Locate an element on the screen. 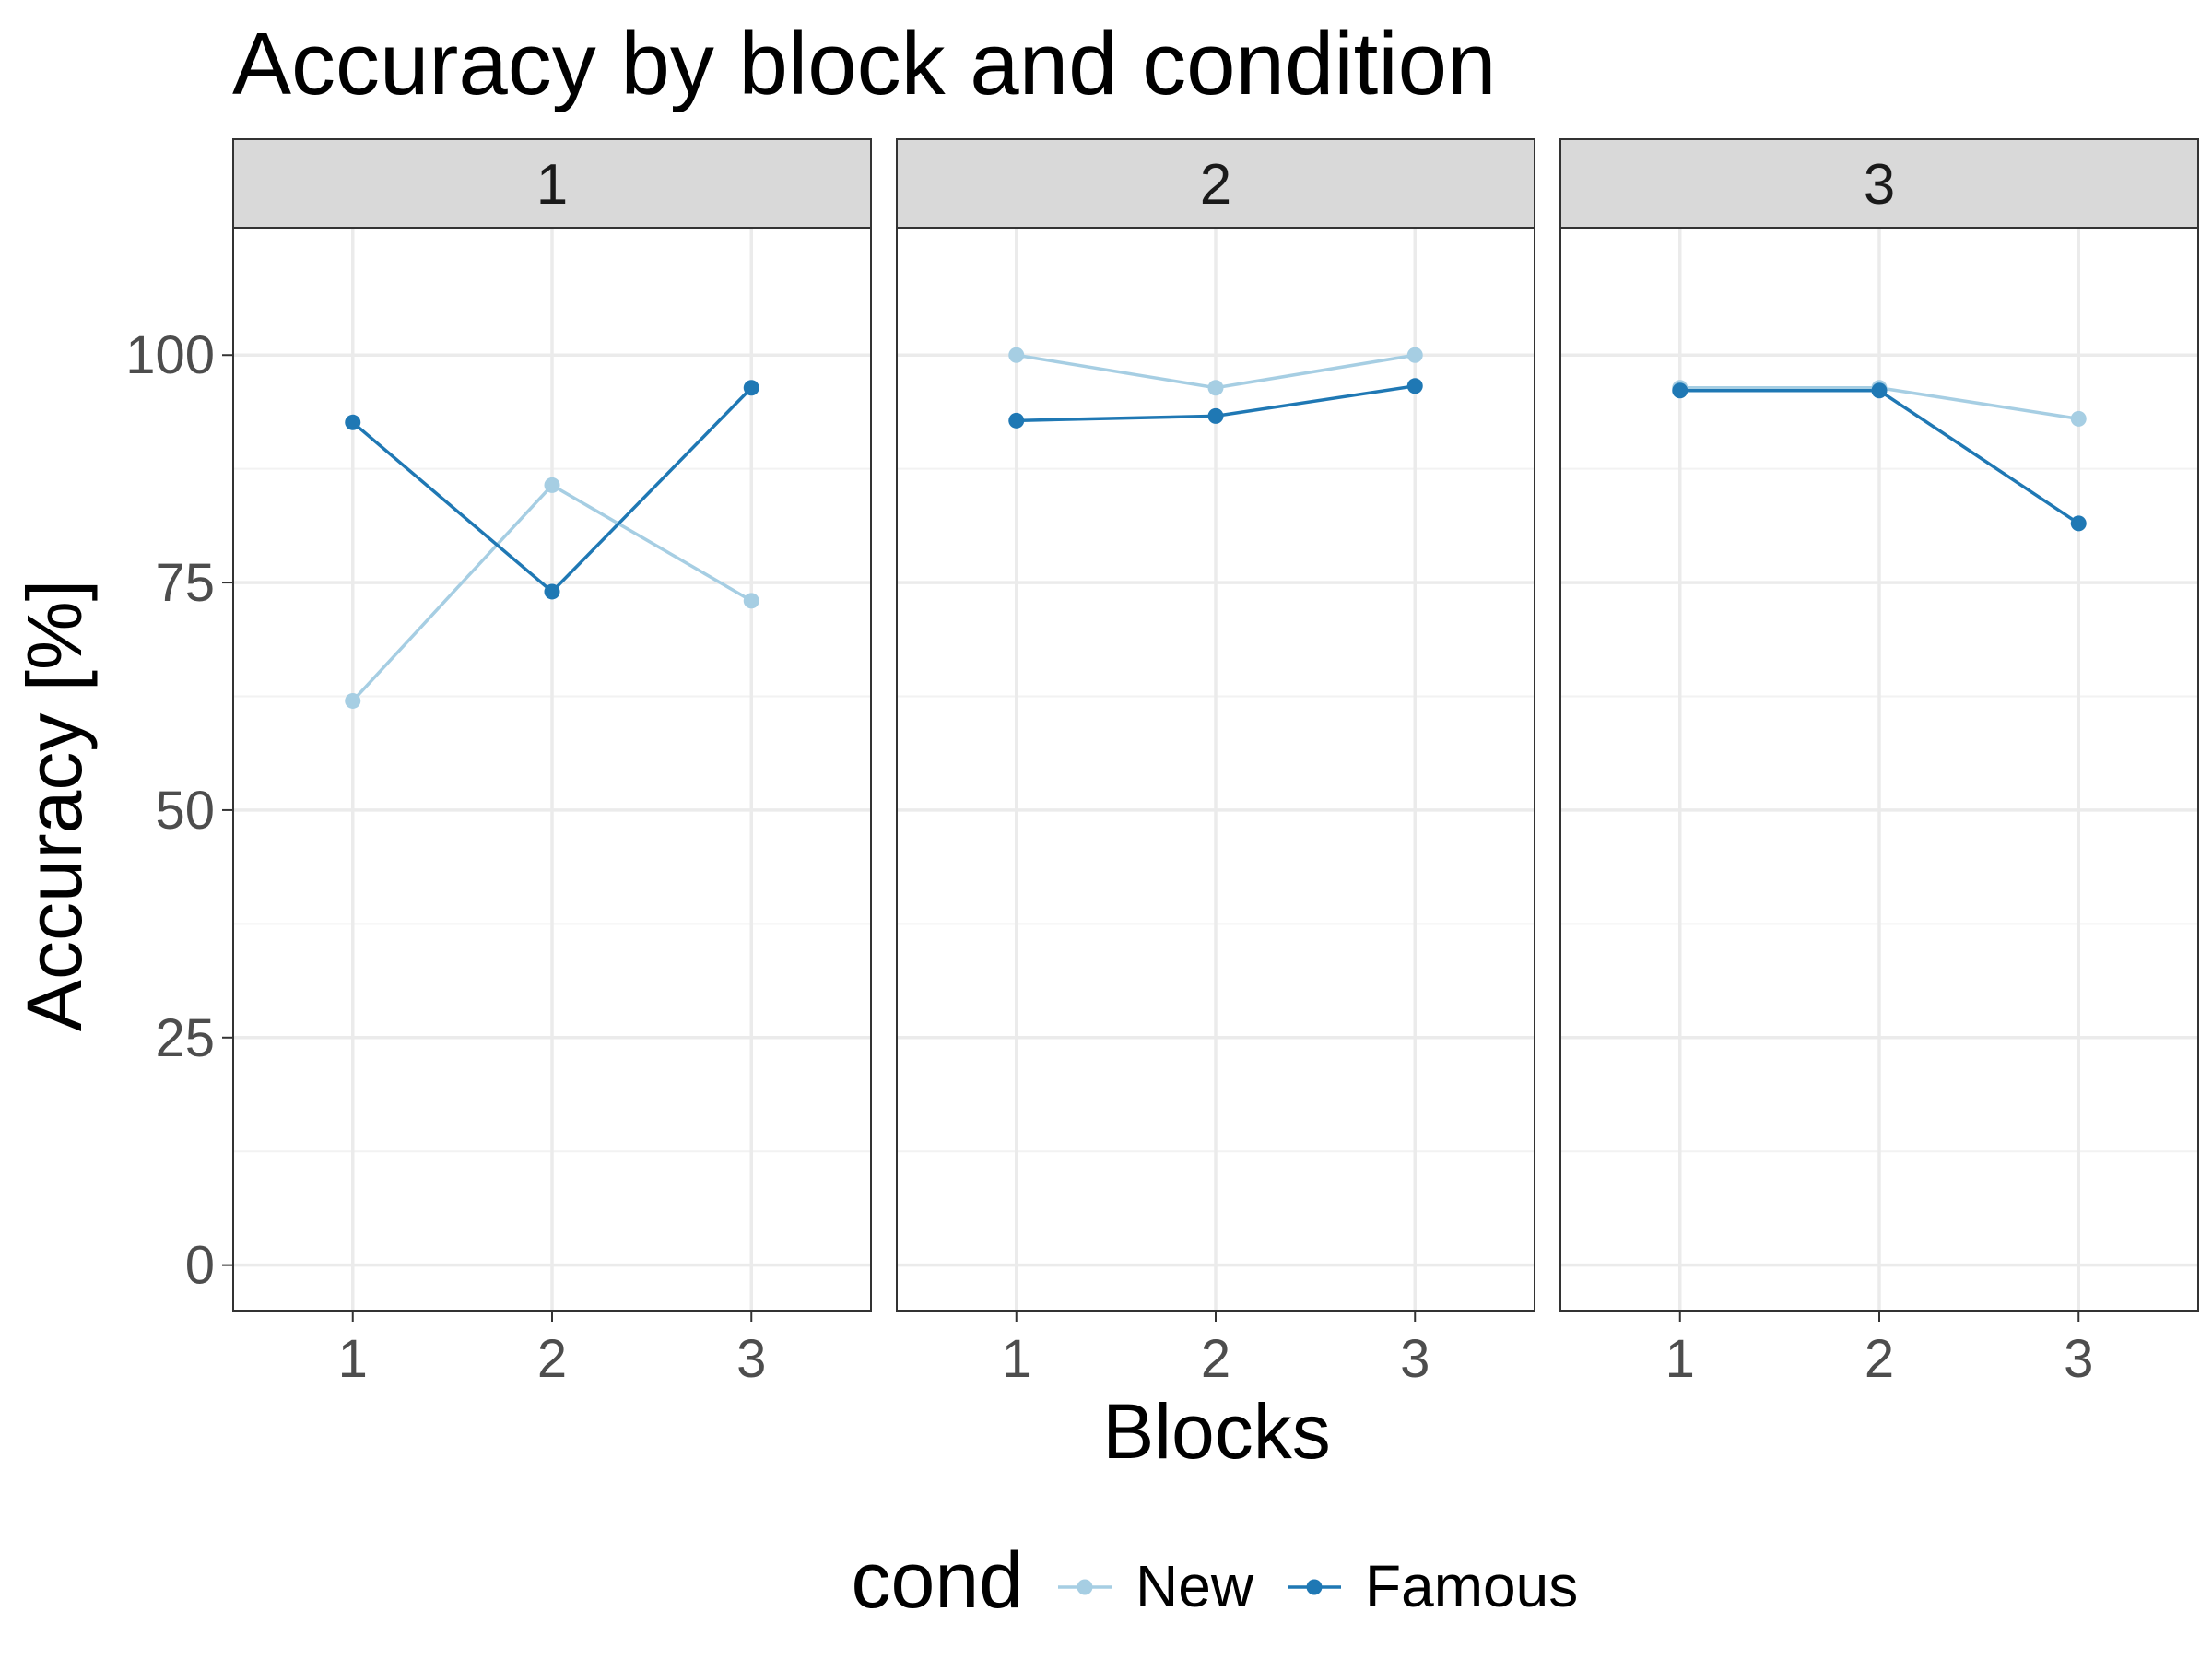 The image size is (2212, 1659). facet-strip-label: 1 is located at coordinates (552, 185).